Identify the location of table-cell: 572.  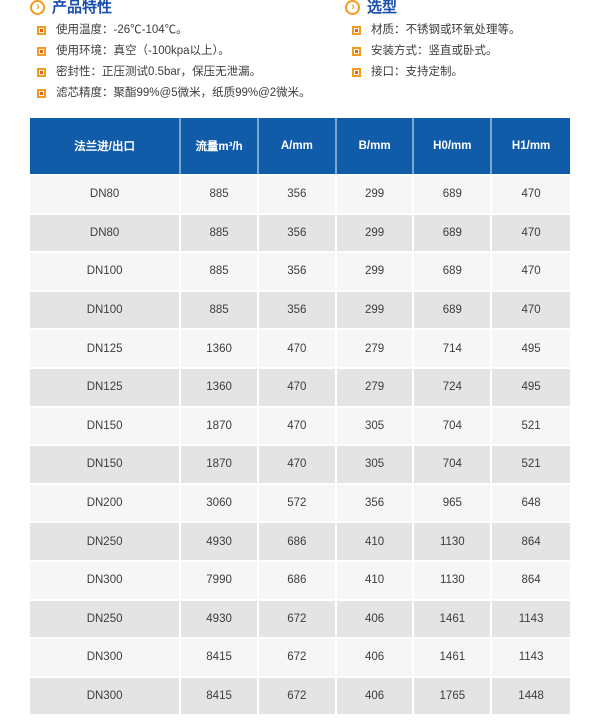
(297, 503).